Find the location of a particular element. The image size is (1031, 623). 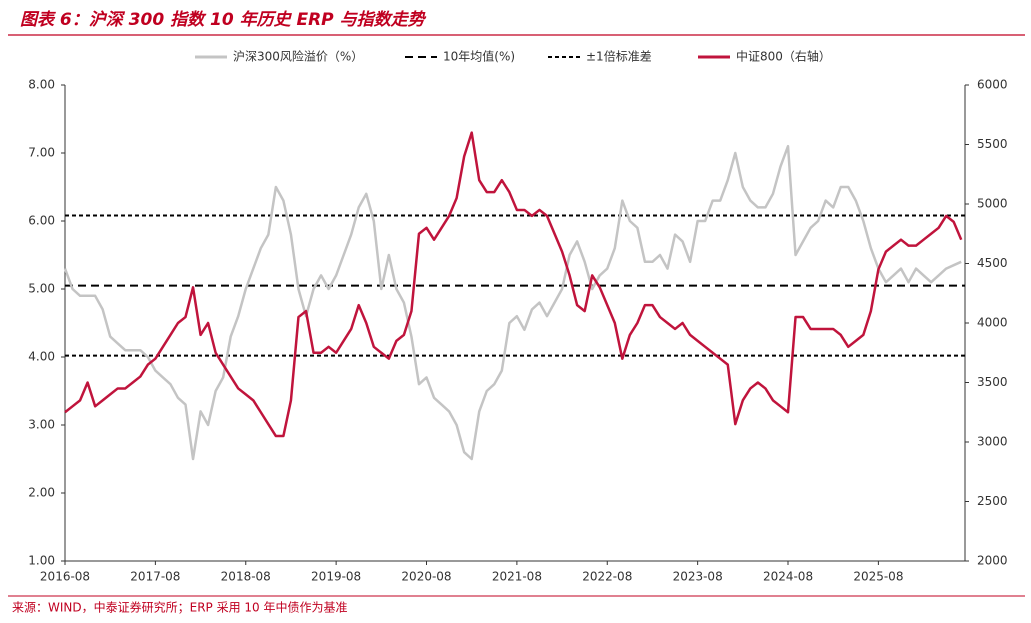

x-tick-label: 2024-08 is located at coordinates (788, 577).